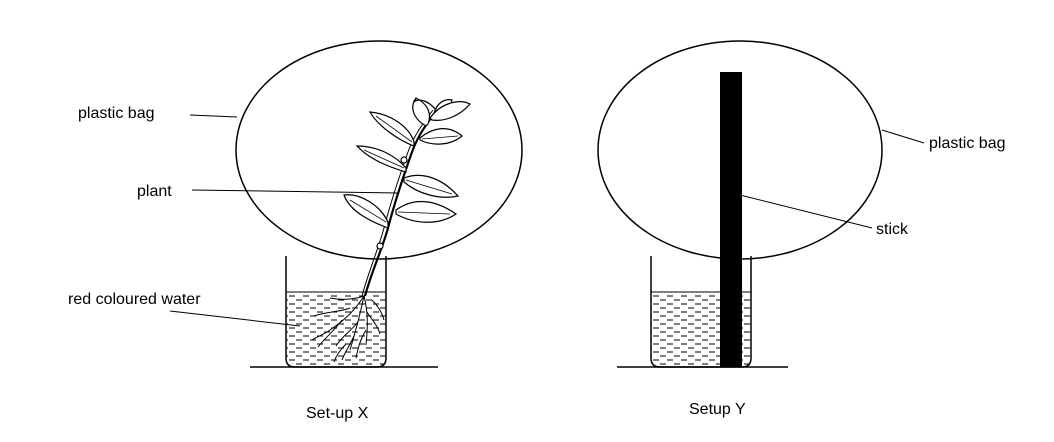 This screenshot has height=442, width=1054. Describe the element at coordinates (806, 211) in the screenshot. I see `leader-stick` at that location.